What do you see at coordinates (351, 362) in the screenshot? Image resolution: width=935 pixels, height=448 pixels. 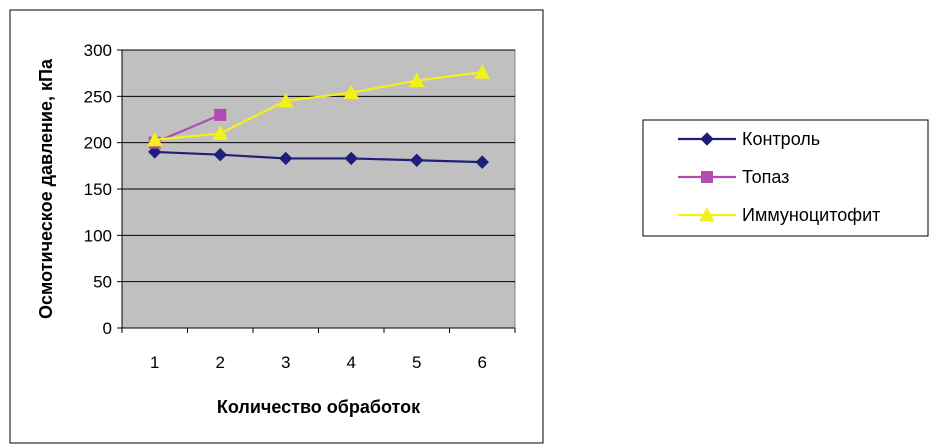 I see `x-tick-label: 4` at bounding box center [351, 362].